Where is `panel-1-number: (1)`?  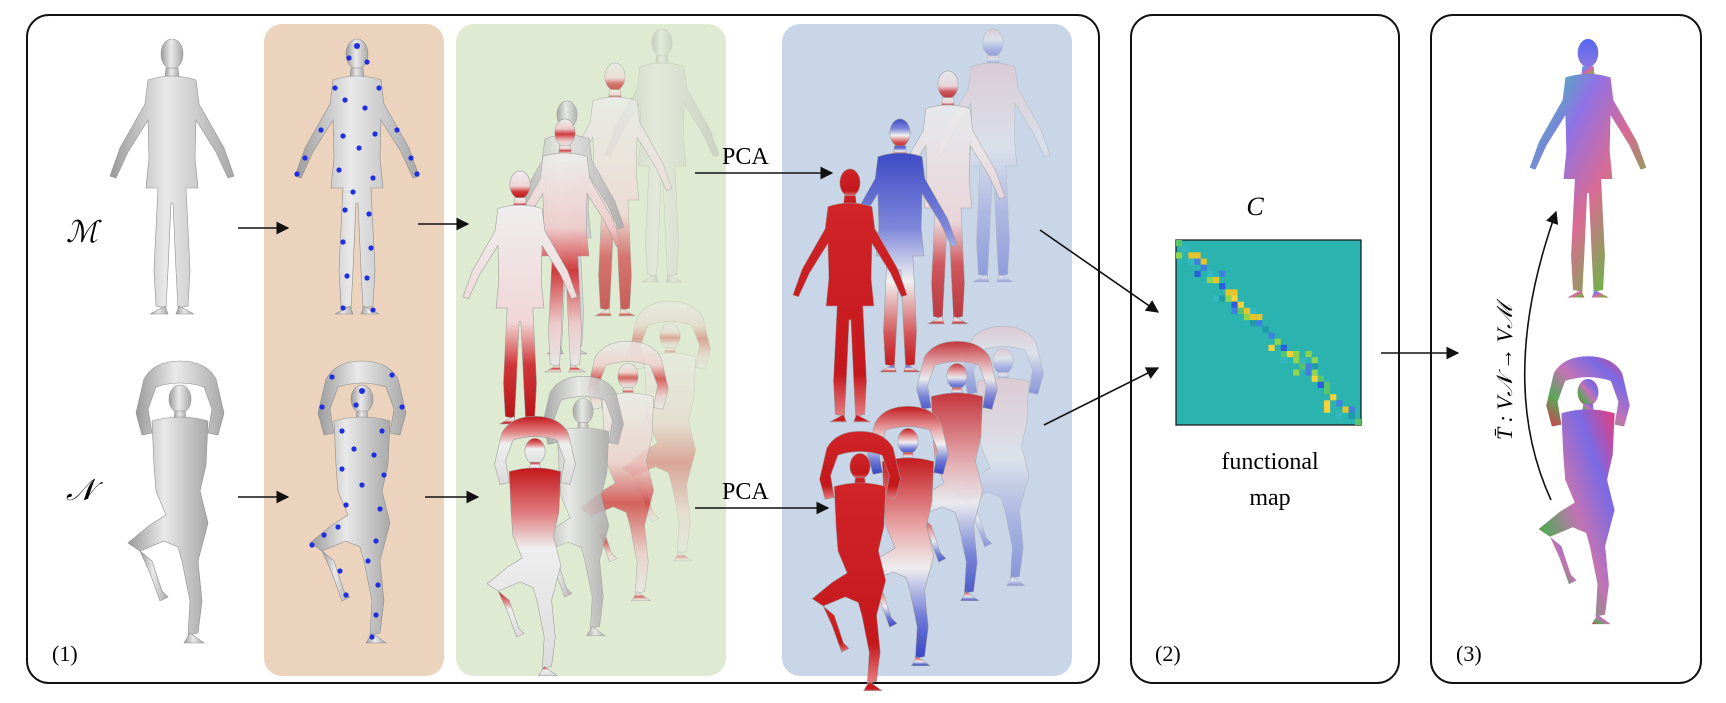
panel-1-number: (1) is located at coordinates (65, 653).